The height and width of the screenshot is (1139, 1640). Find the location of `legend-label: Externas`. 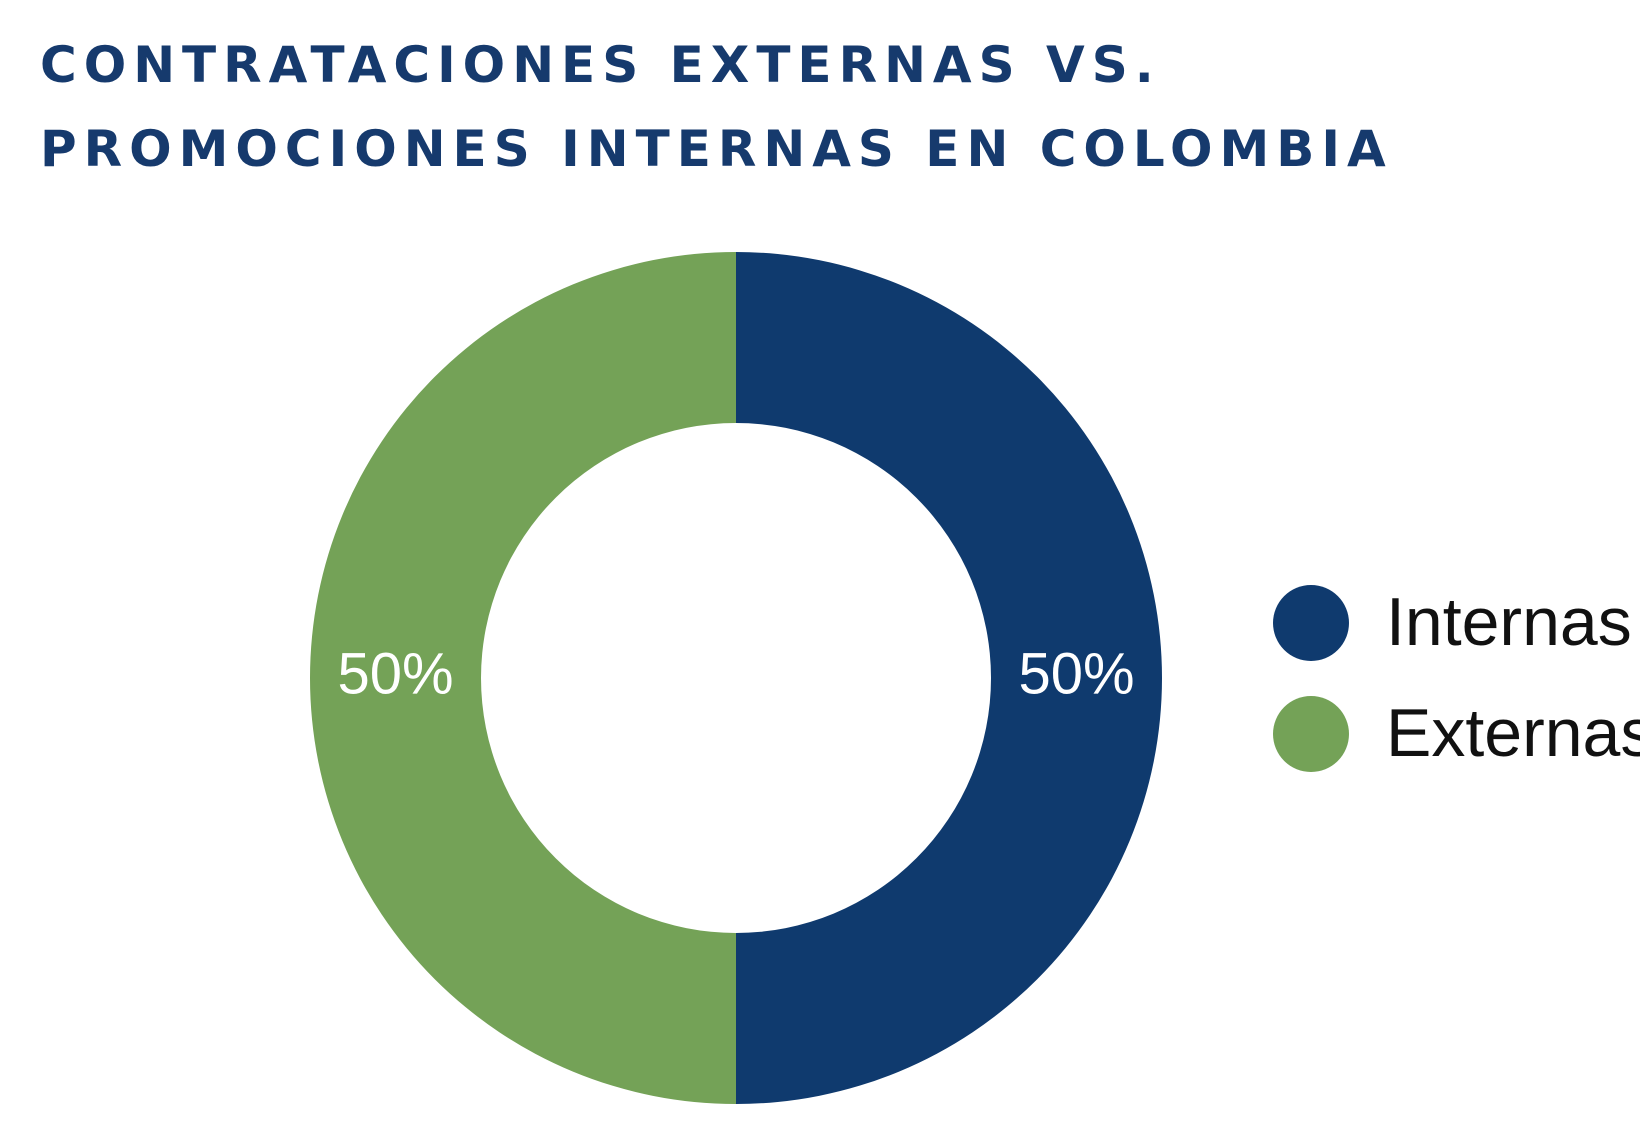

legend-label: Externas is located at coordinates (1513, 733).